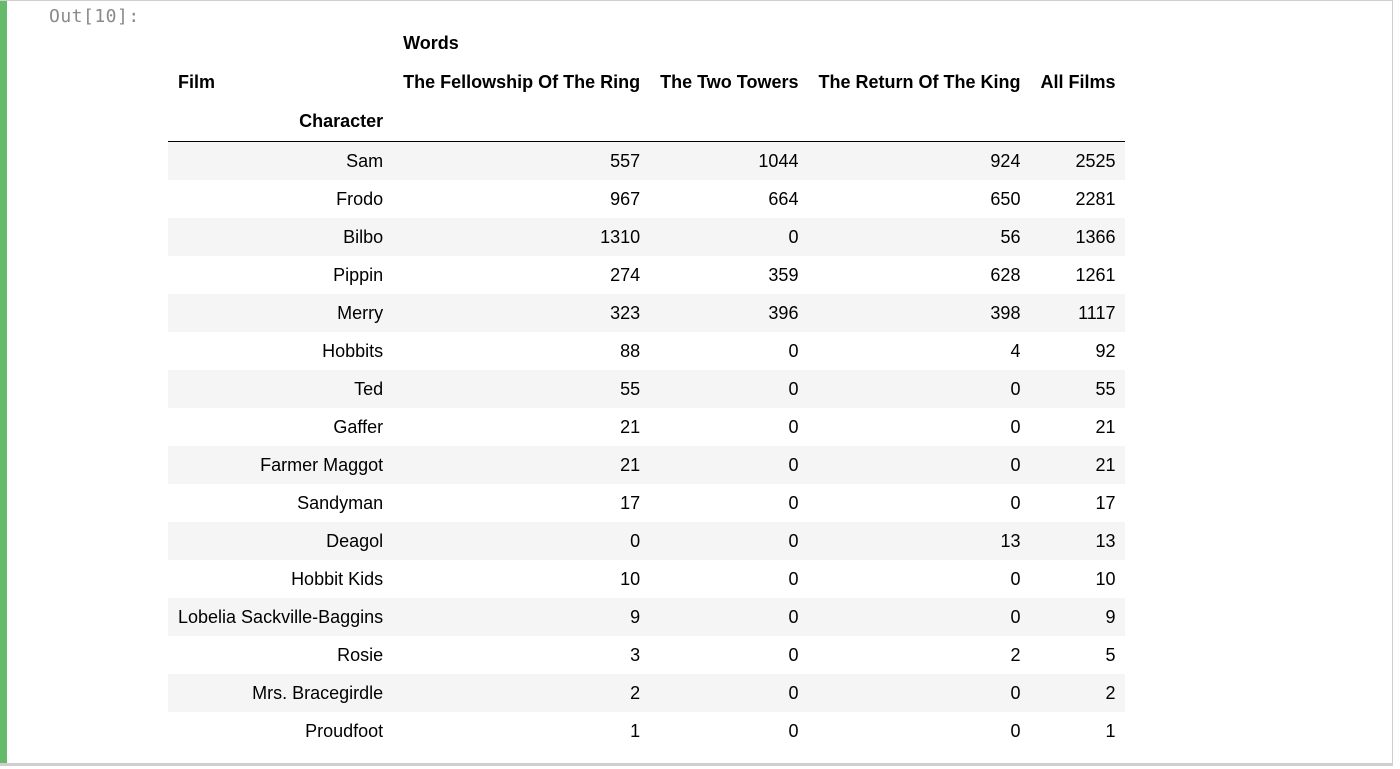 Image resolution: width=1400 pixels, height=769 pixels. What do you see at coordinates (360, 198) in the screenshot?
I see `row-index-character: Frodo` at bounding box center [360, 198].